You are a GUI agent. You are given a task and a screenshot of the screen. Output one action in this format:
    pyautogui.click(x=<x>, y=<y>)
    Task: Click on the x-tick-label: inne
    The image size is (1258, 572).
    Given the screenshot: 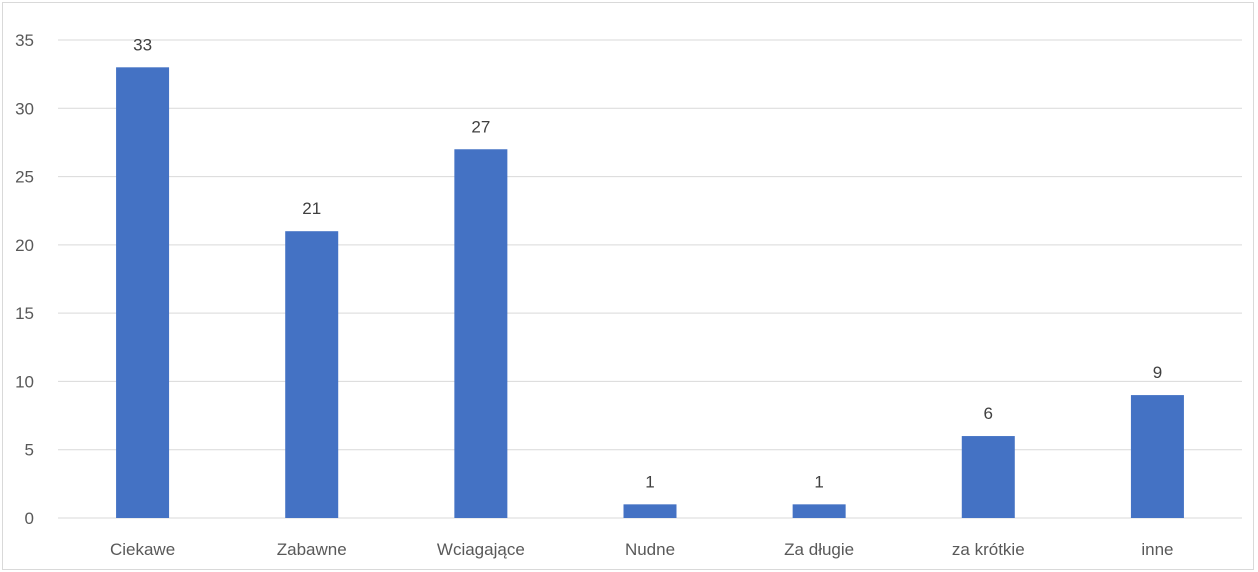 What is the action you would take?
    pyautogui.click(x=1157, y=549)
    